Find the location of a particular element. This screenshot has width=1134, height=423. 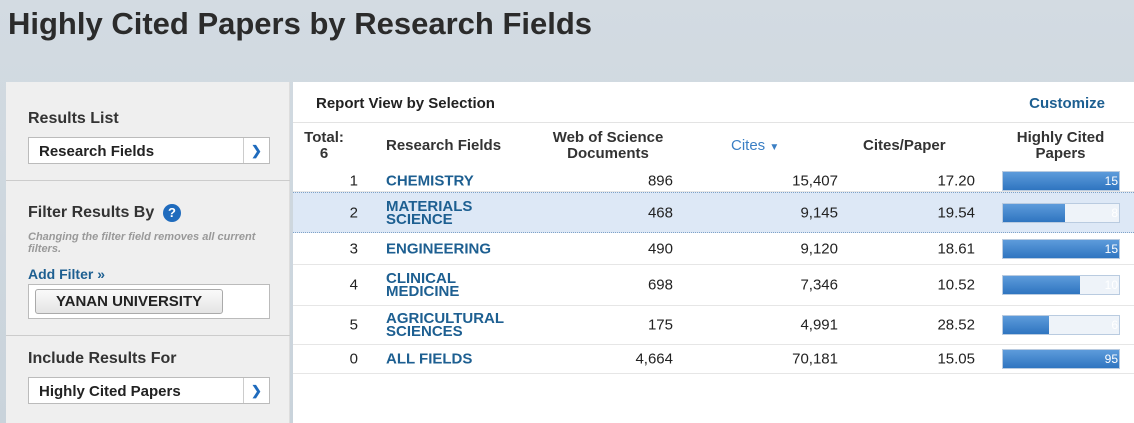

field-link: ALL FIELDS is located at coordinates (429, 359).